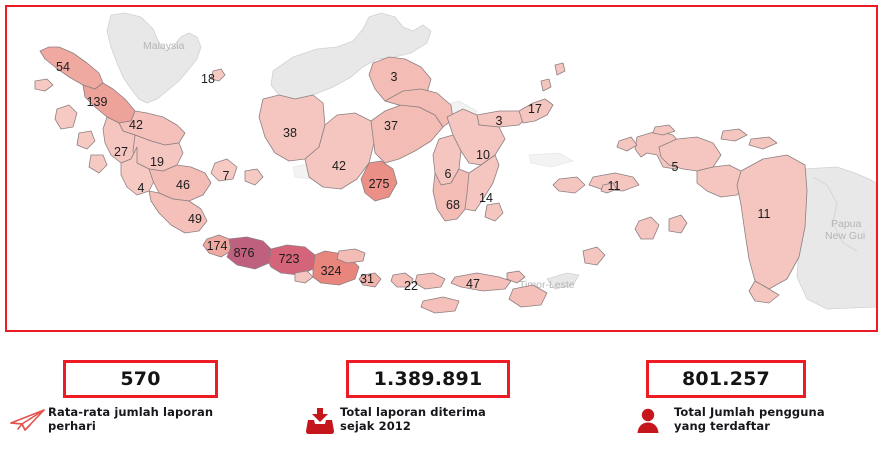 The image size is (883, 453). Describe the element at coordinates (835, 214) in the screenshot. I see `png-inner-border` at that location.